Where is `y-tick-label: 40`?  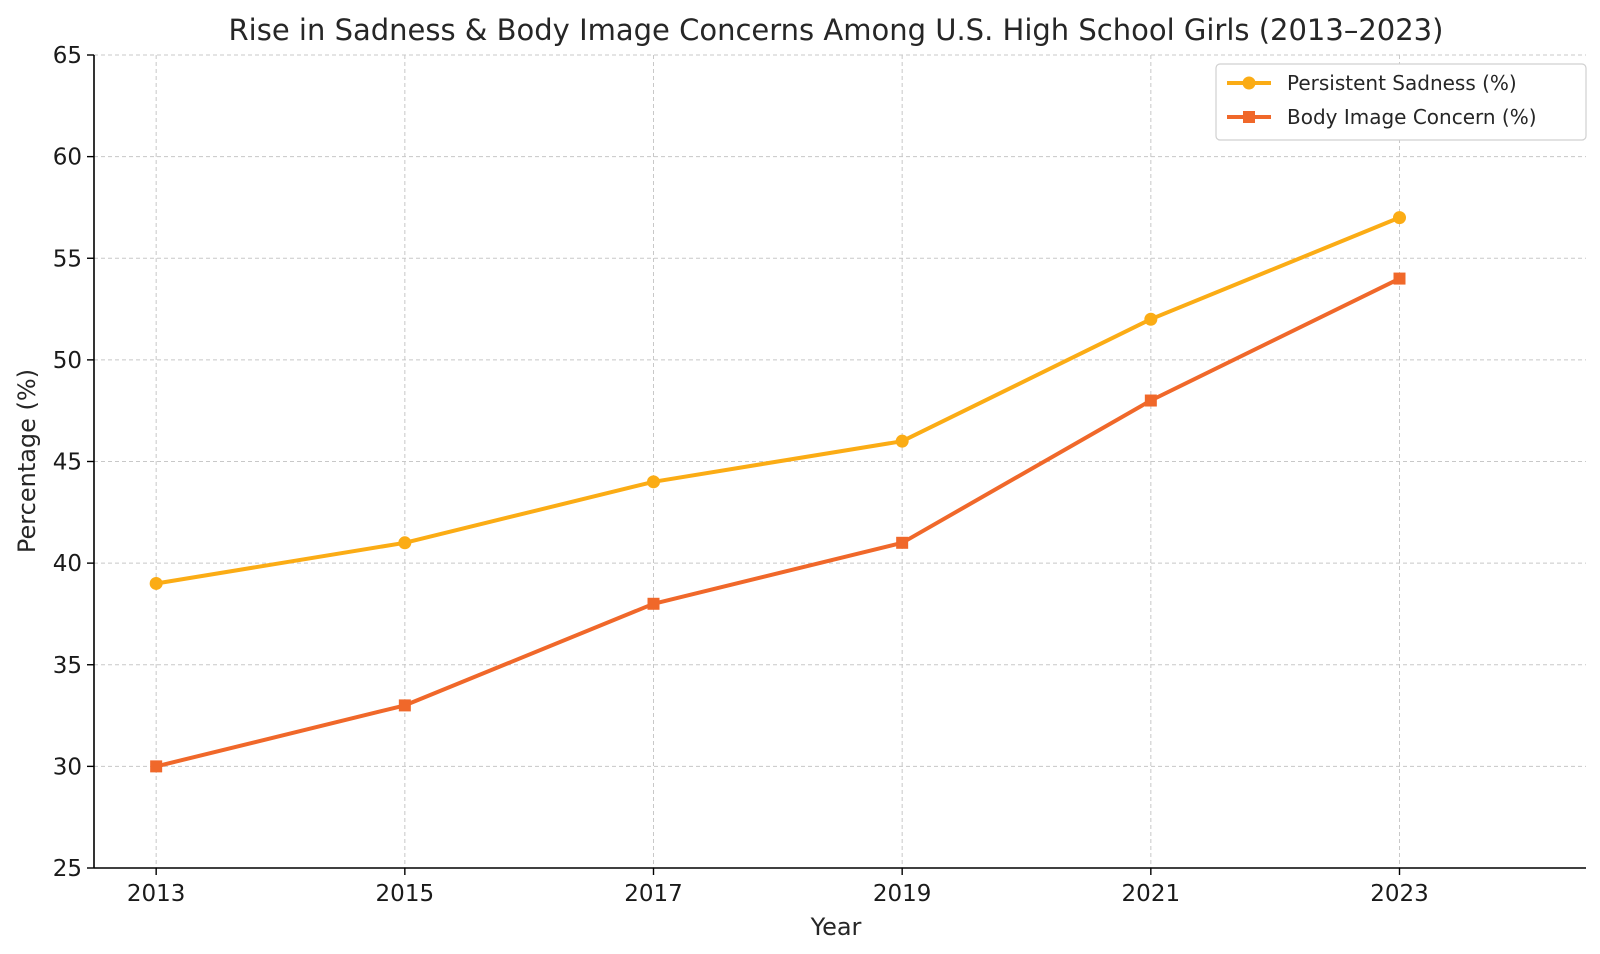
y-tick-label: 40 is located at coordinates (67, 564).